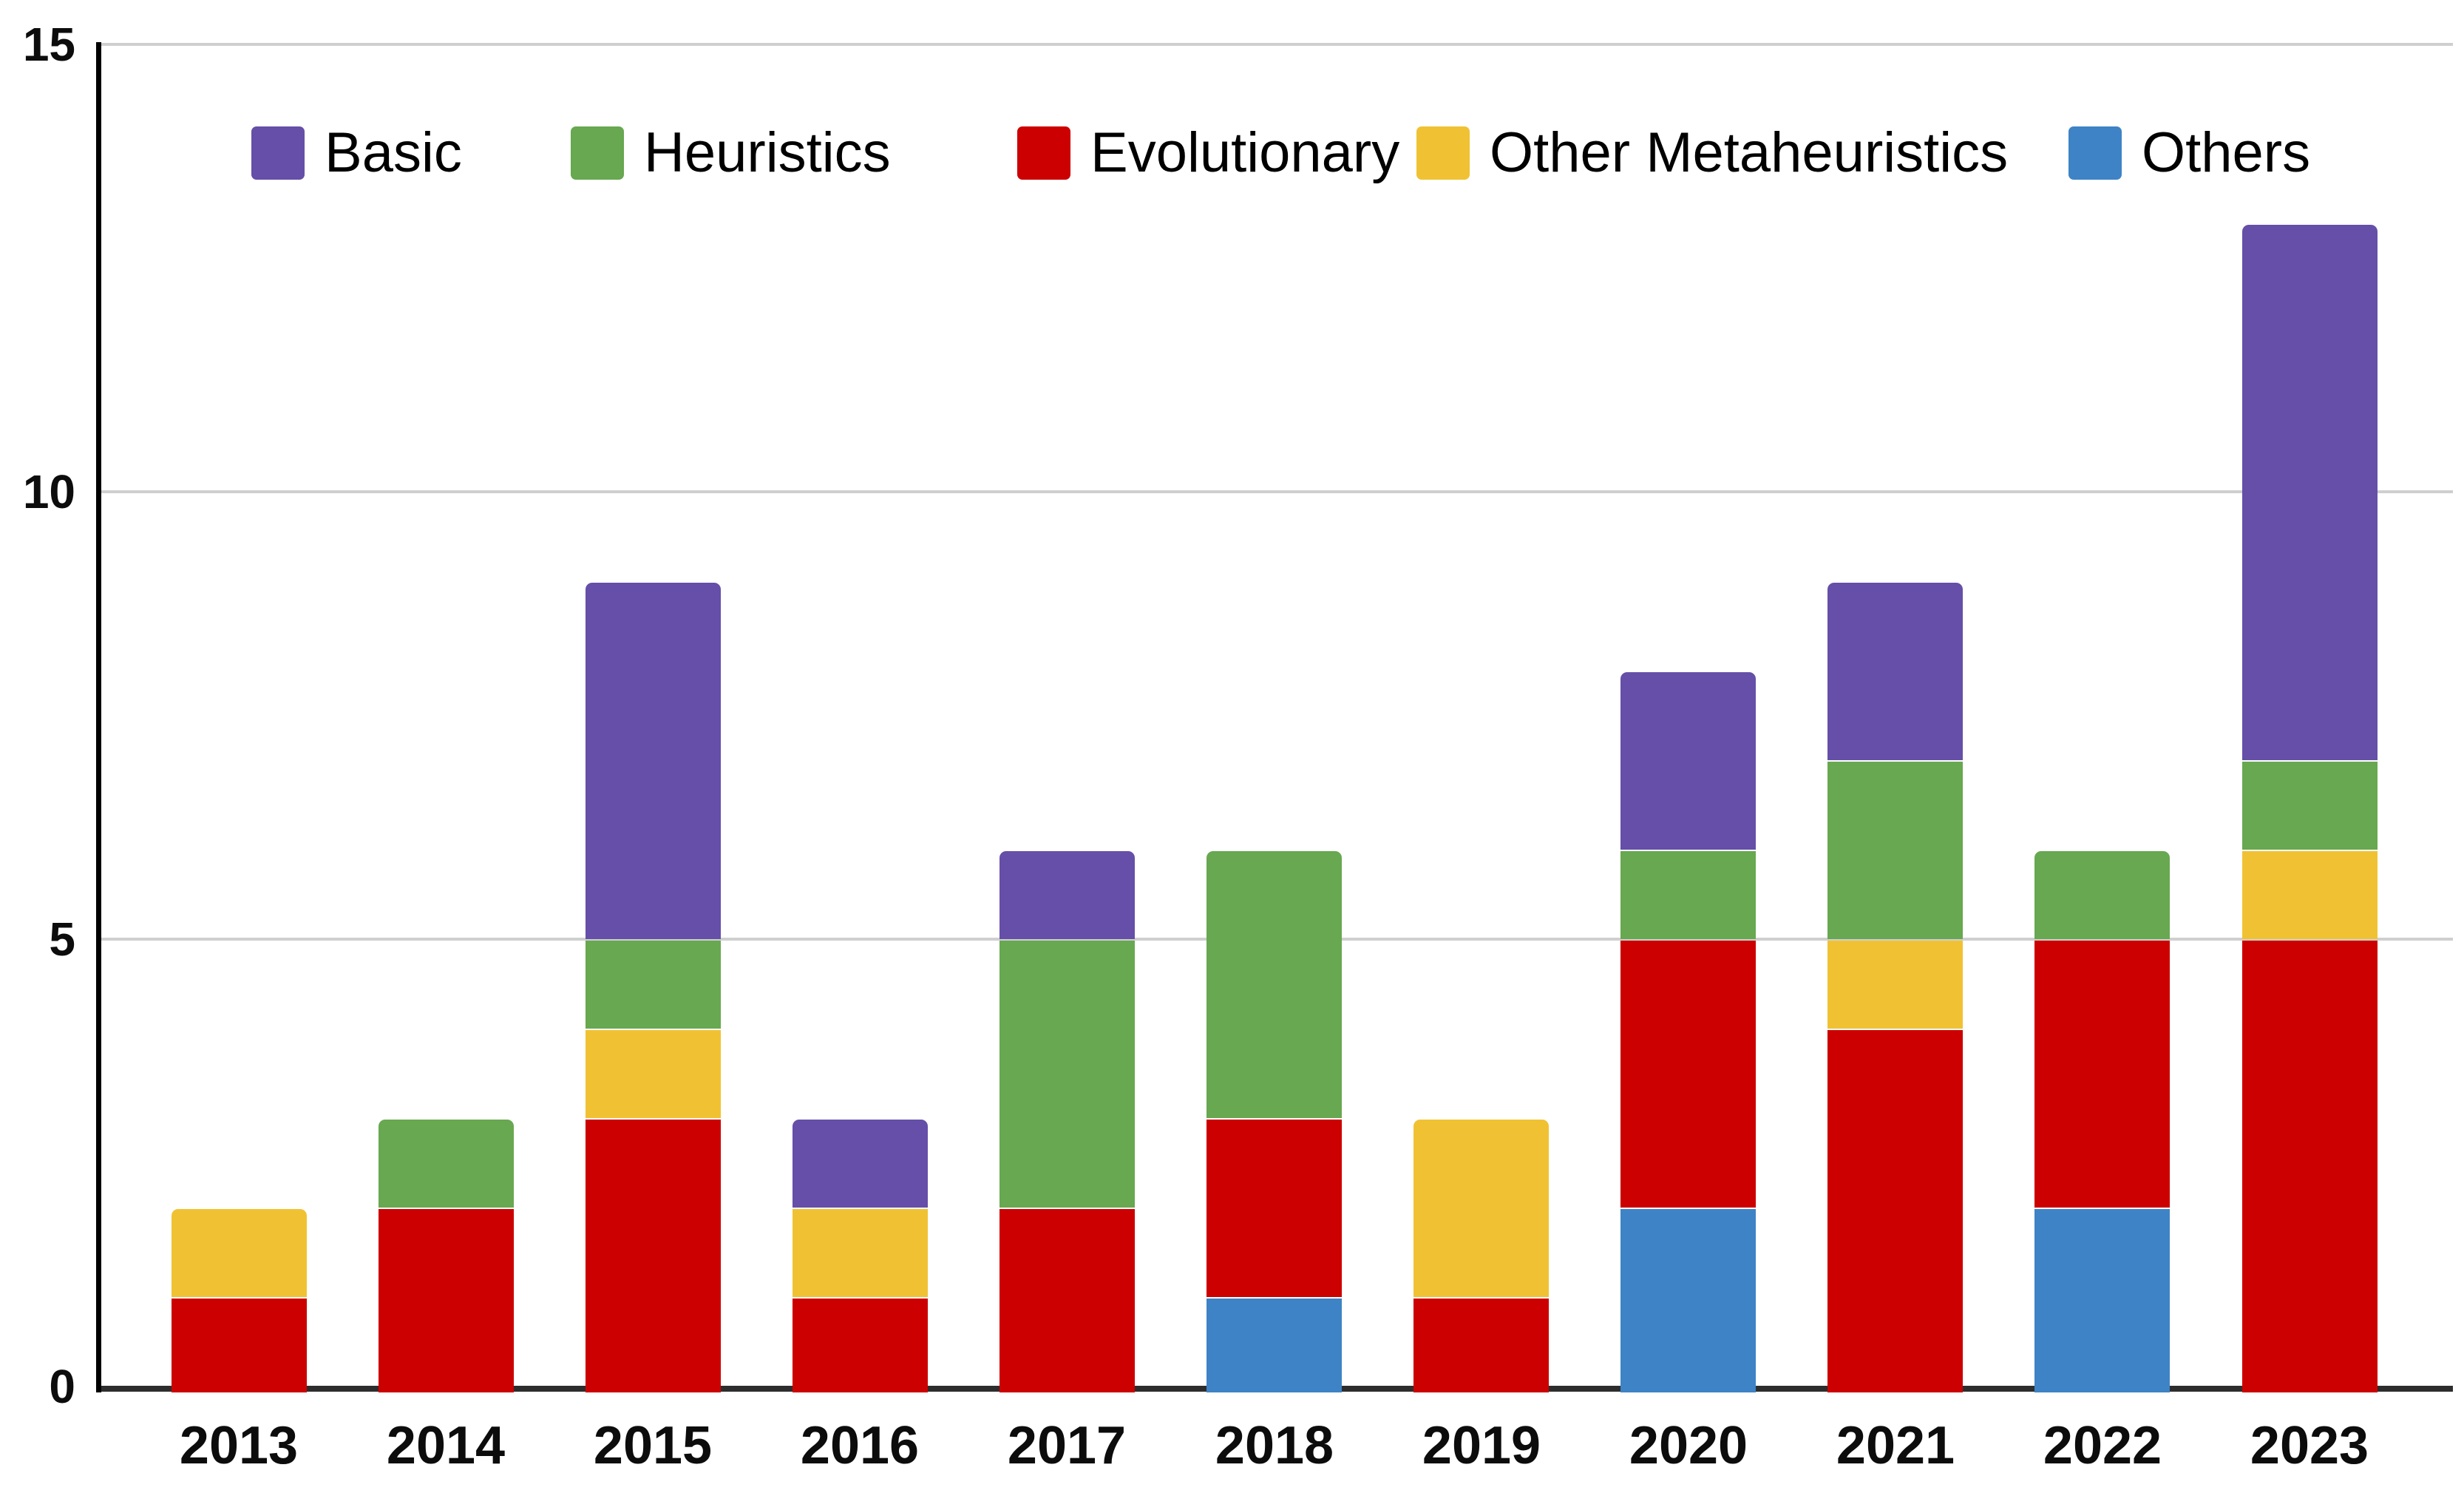 The width and height of the screenshot is (2464, 1493). What do you see at coordinates (1895, 1211) in the screenshot?
I see `bar-segment-evolutionary-2021` at bounding box center [1895, 1211].